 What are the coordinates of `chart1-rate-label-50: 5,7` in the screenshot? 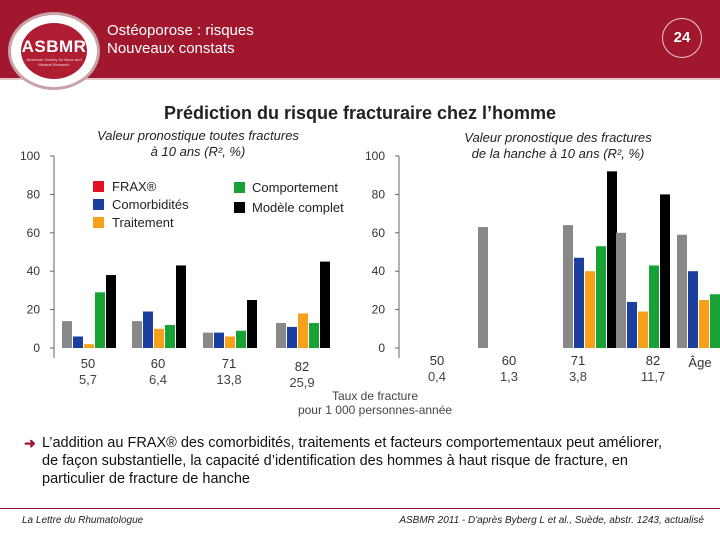 It's located at (88, 379).